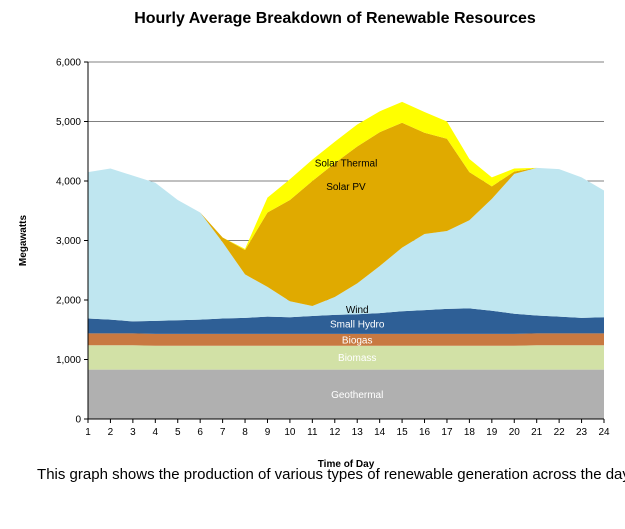  Describe the element at coordinates (346, 164) in the screenshot. I see `series-label-solar-thermal: Solar Thermal` at that location.